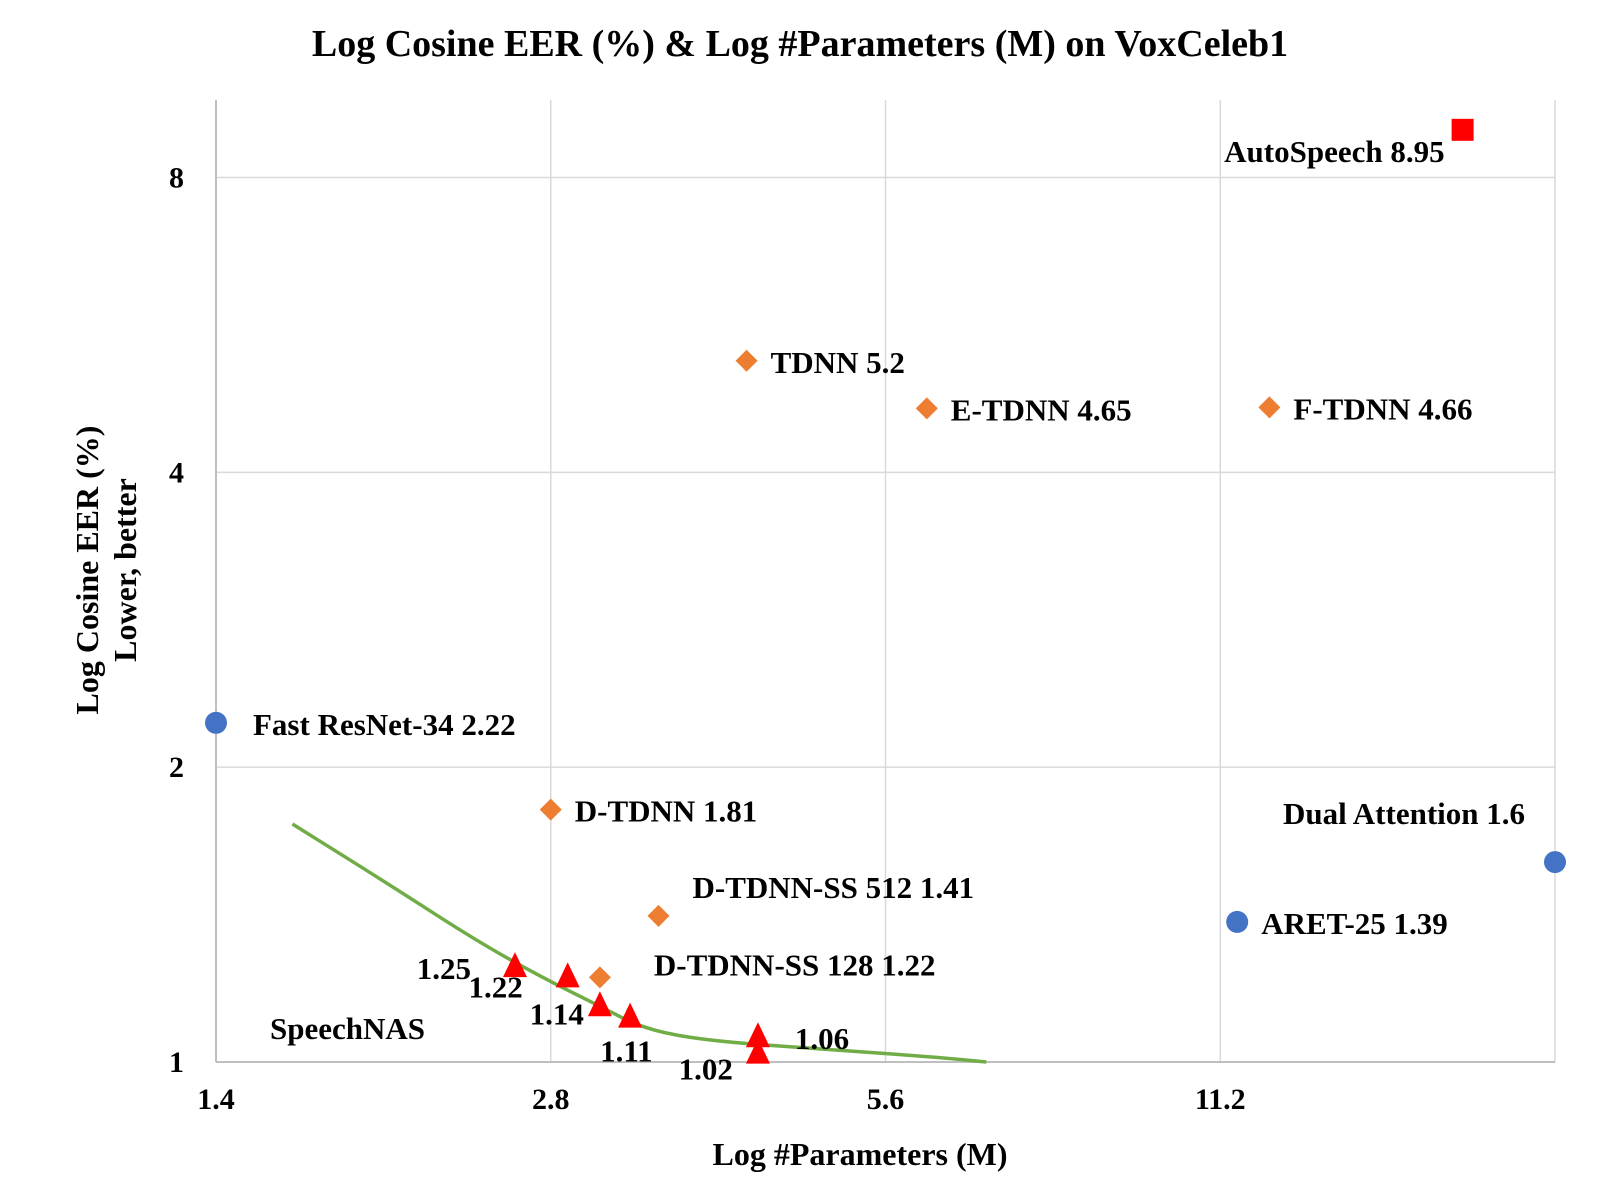  What do you see at coordinates (551, 1099) in the screenshot?
I see `x-tick-label: 2.8` at bounding box center [551, 1099].